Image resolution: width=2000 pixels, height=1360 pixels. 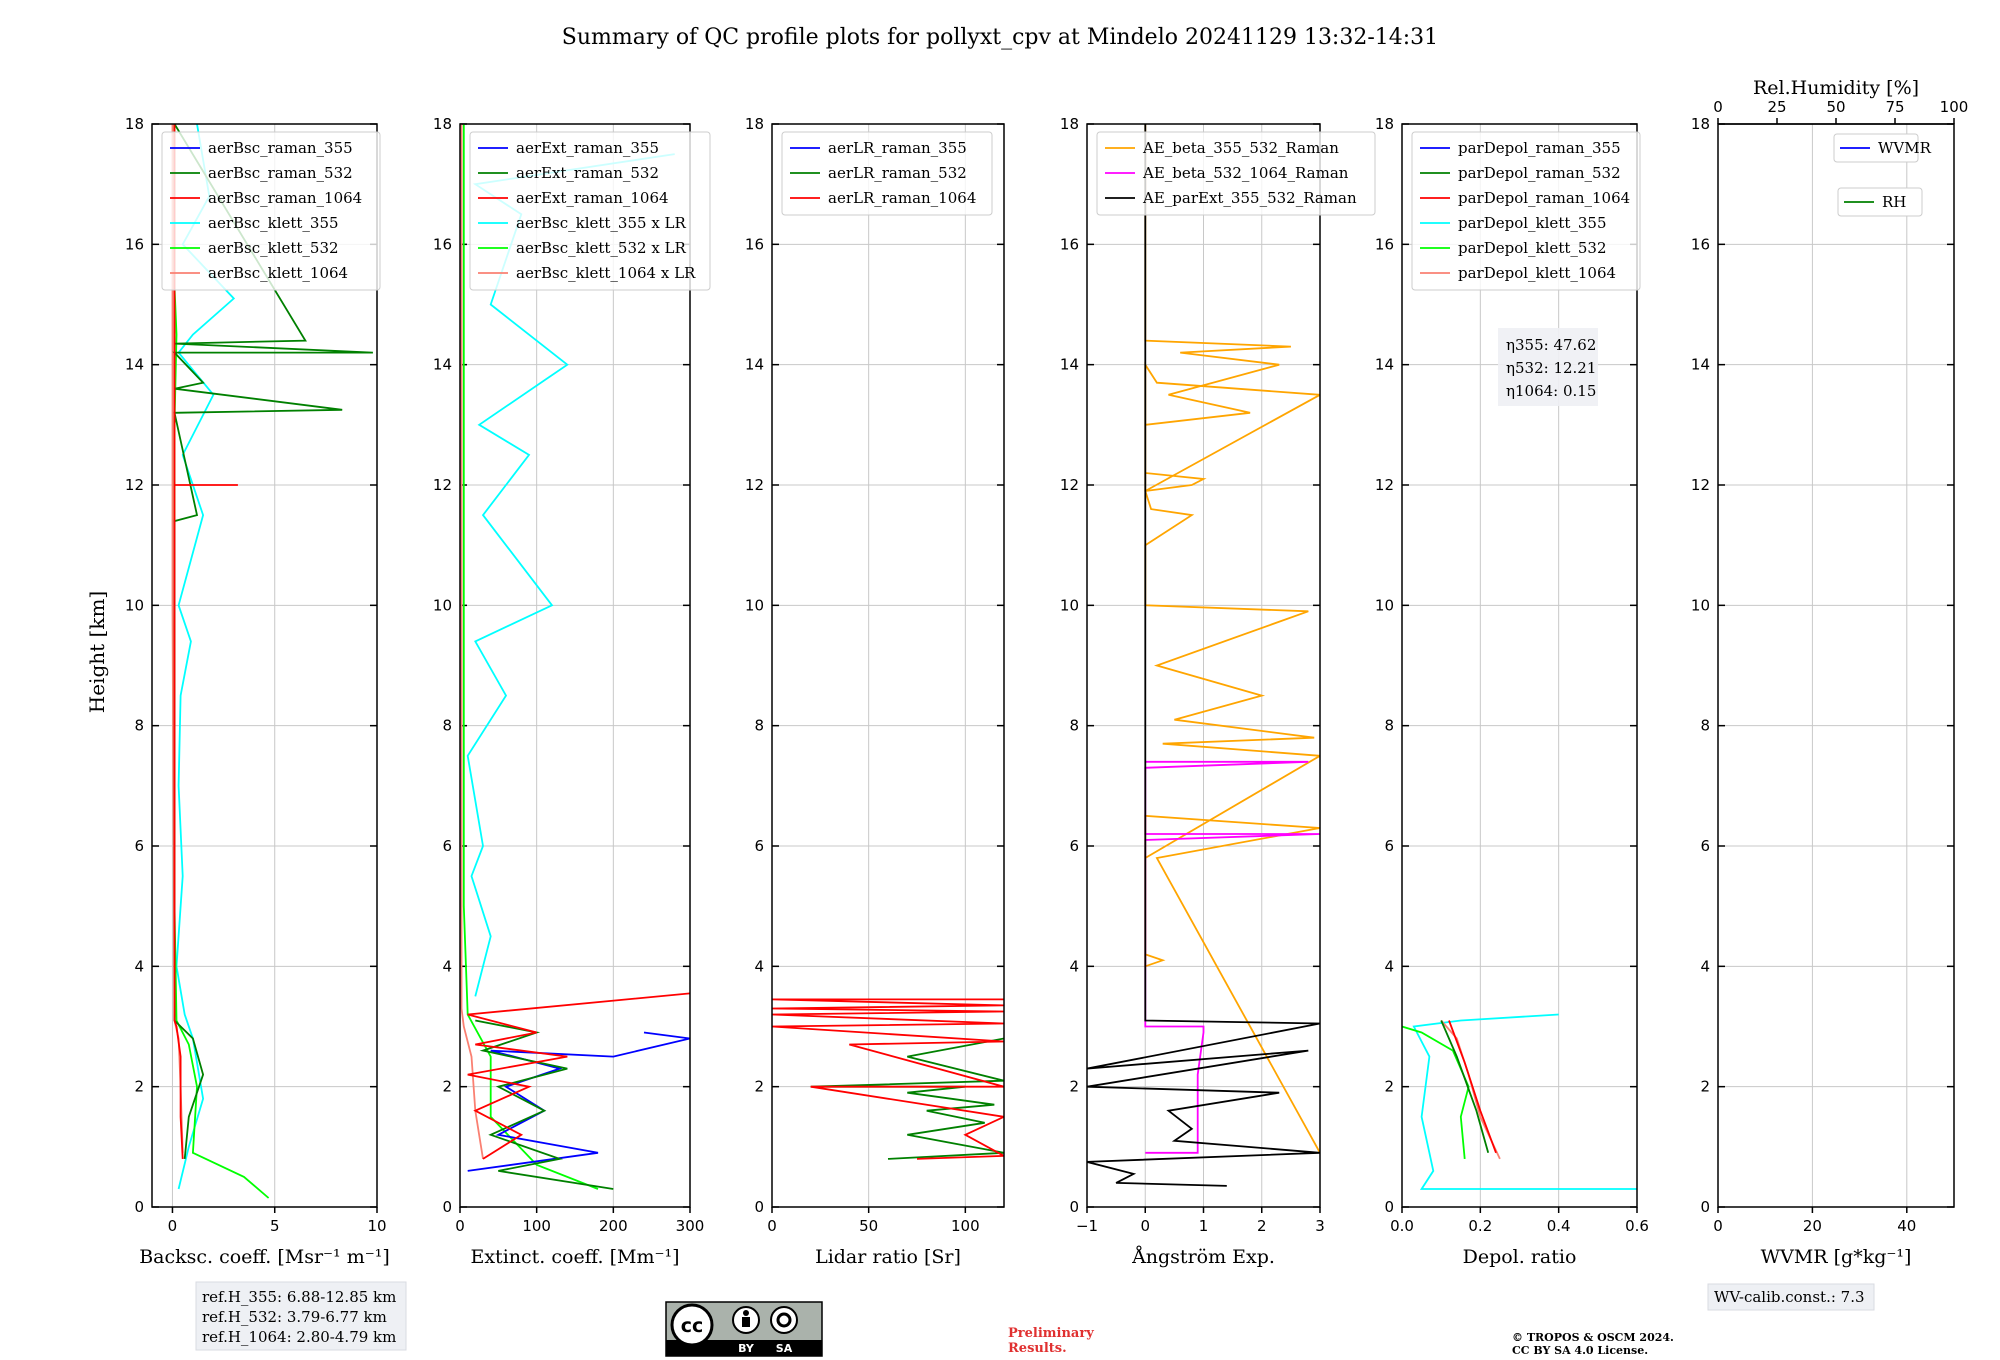 What do you see at coordinates (264, 1257) in the screenshot?
I see `x-axis-label: Backsc. coeff. [Msr⁻¹ m⁻¹]` at bounding box center [264, 1257].